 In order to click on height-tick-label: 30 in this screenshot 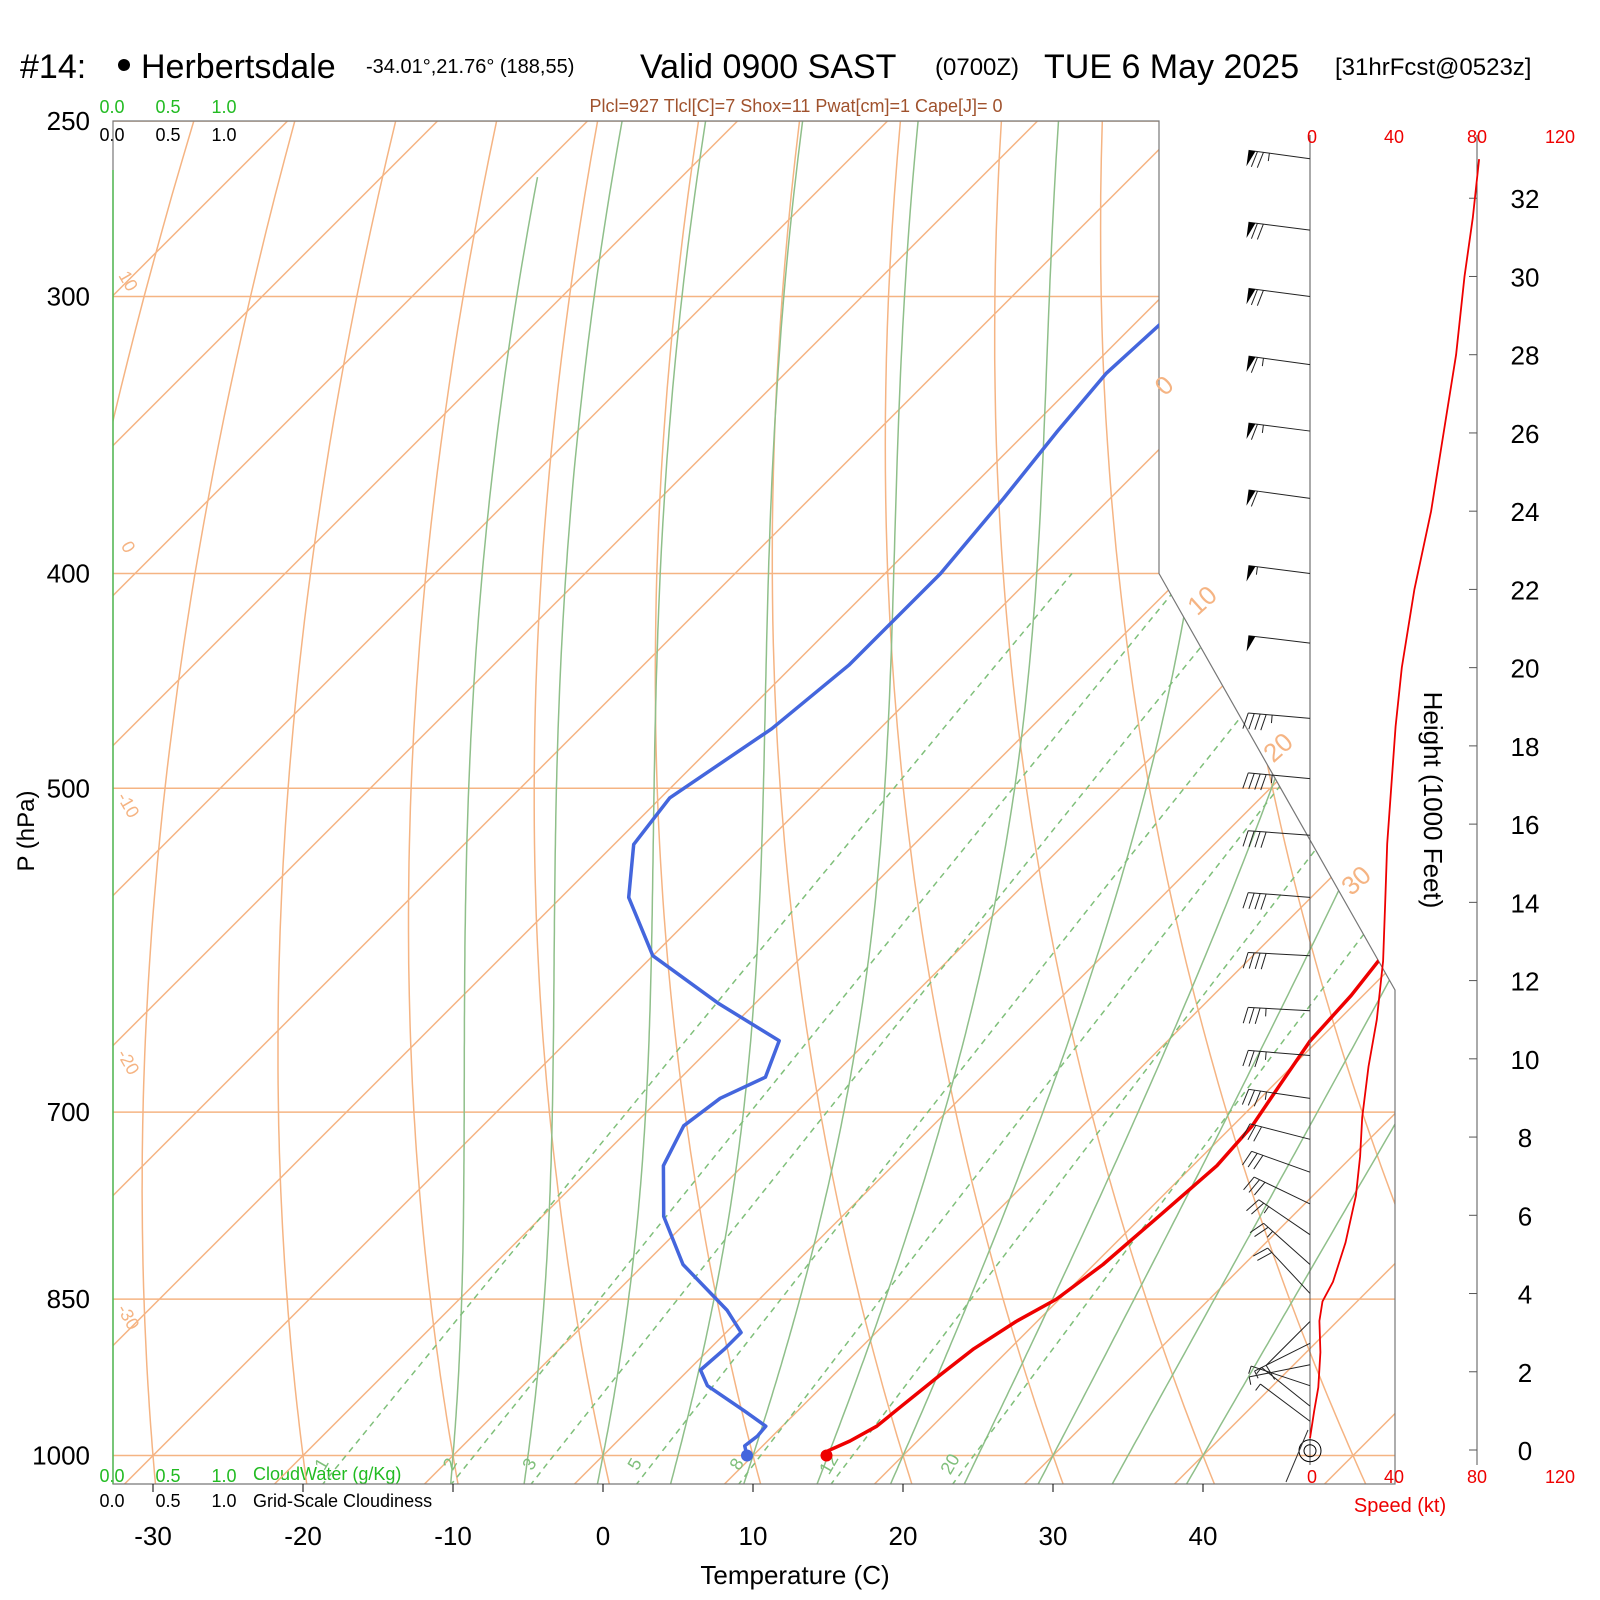, I will do `click(1525, 277)`.